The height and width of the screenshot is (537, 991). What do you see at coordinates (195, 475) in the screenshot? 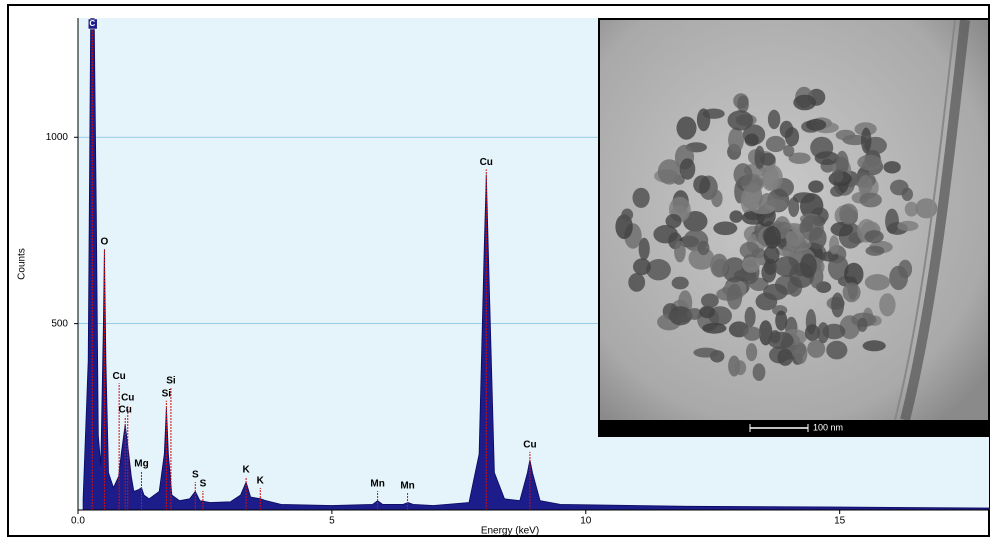
I see `peak-label: S` at bounding box center [195, 475].